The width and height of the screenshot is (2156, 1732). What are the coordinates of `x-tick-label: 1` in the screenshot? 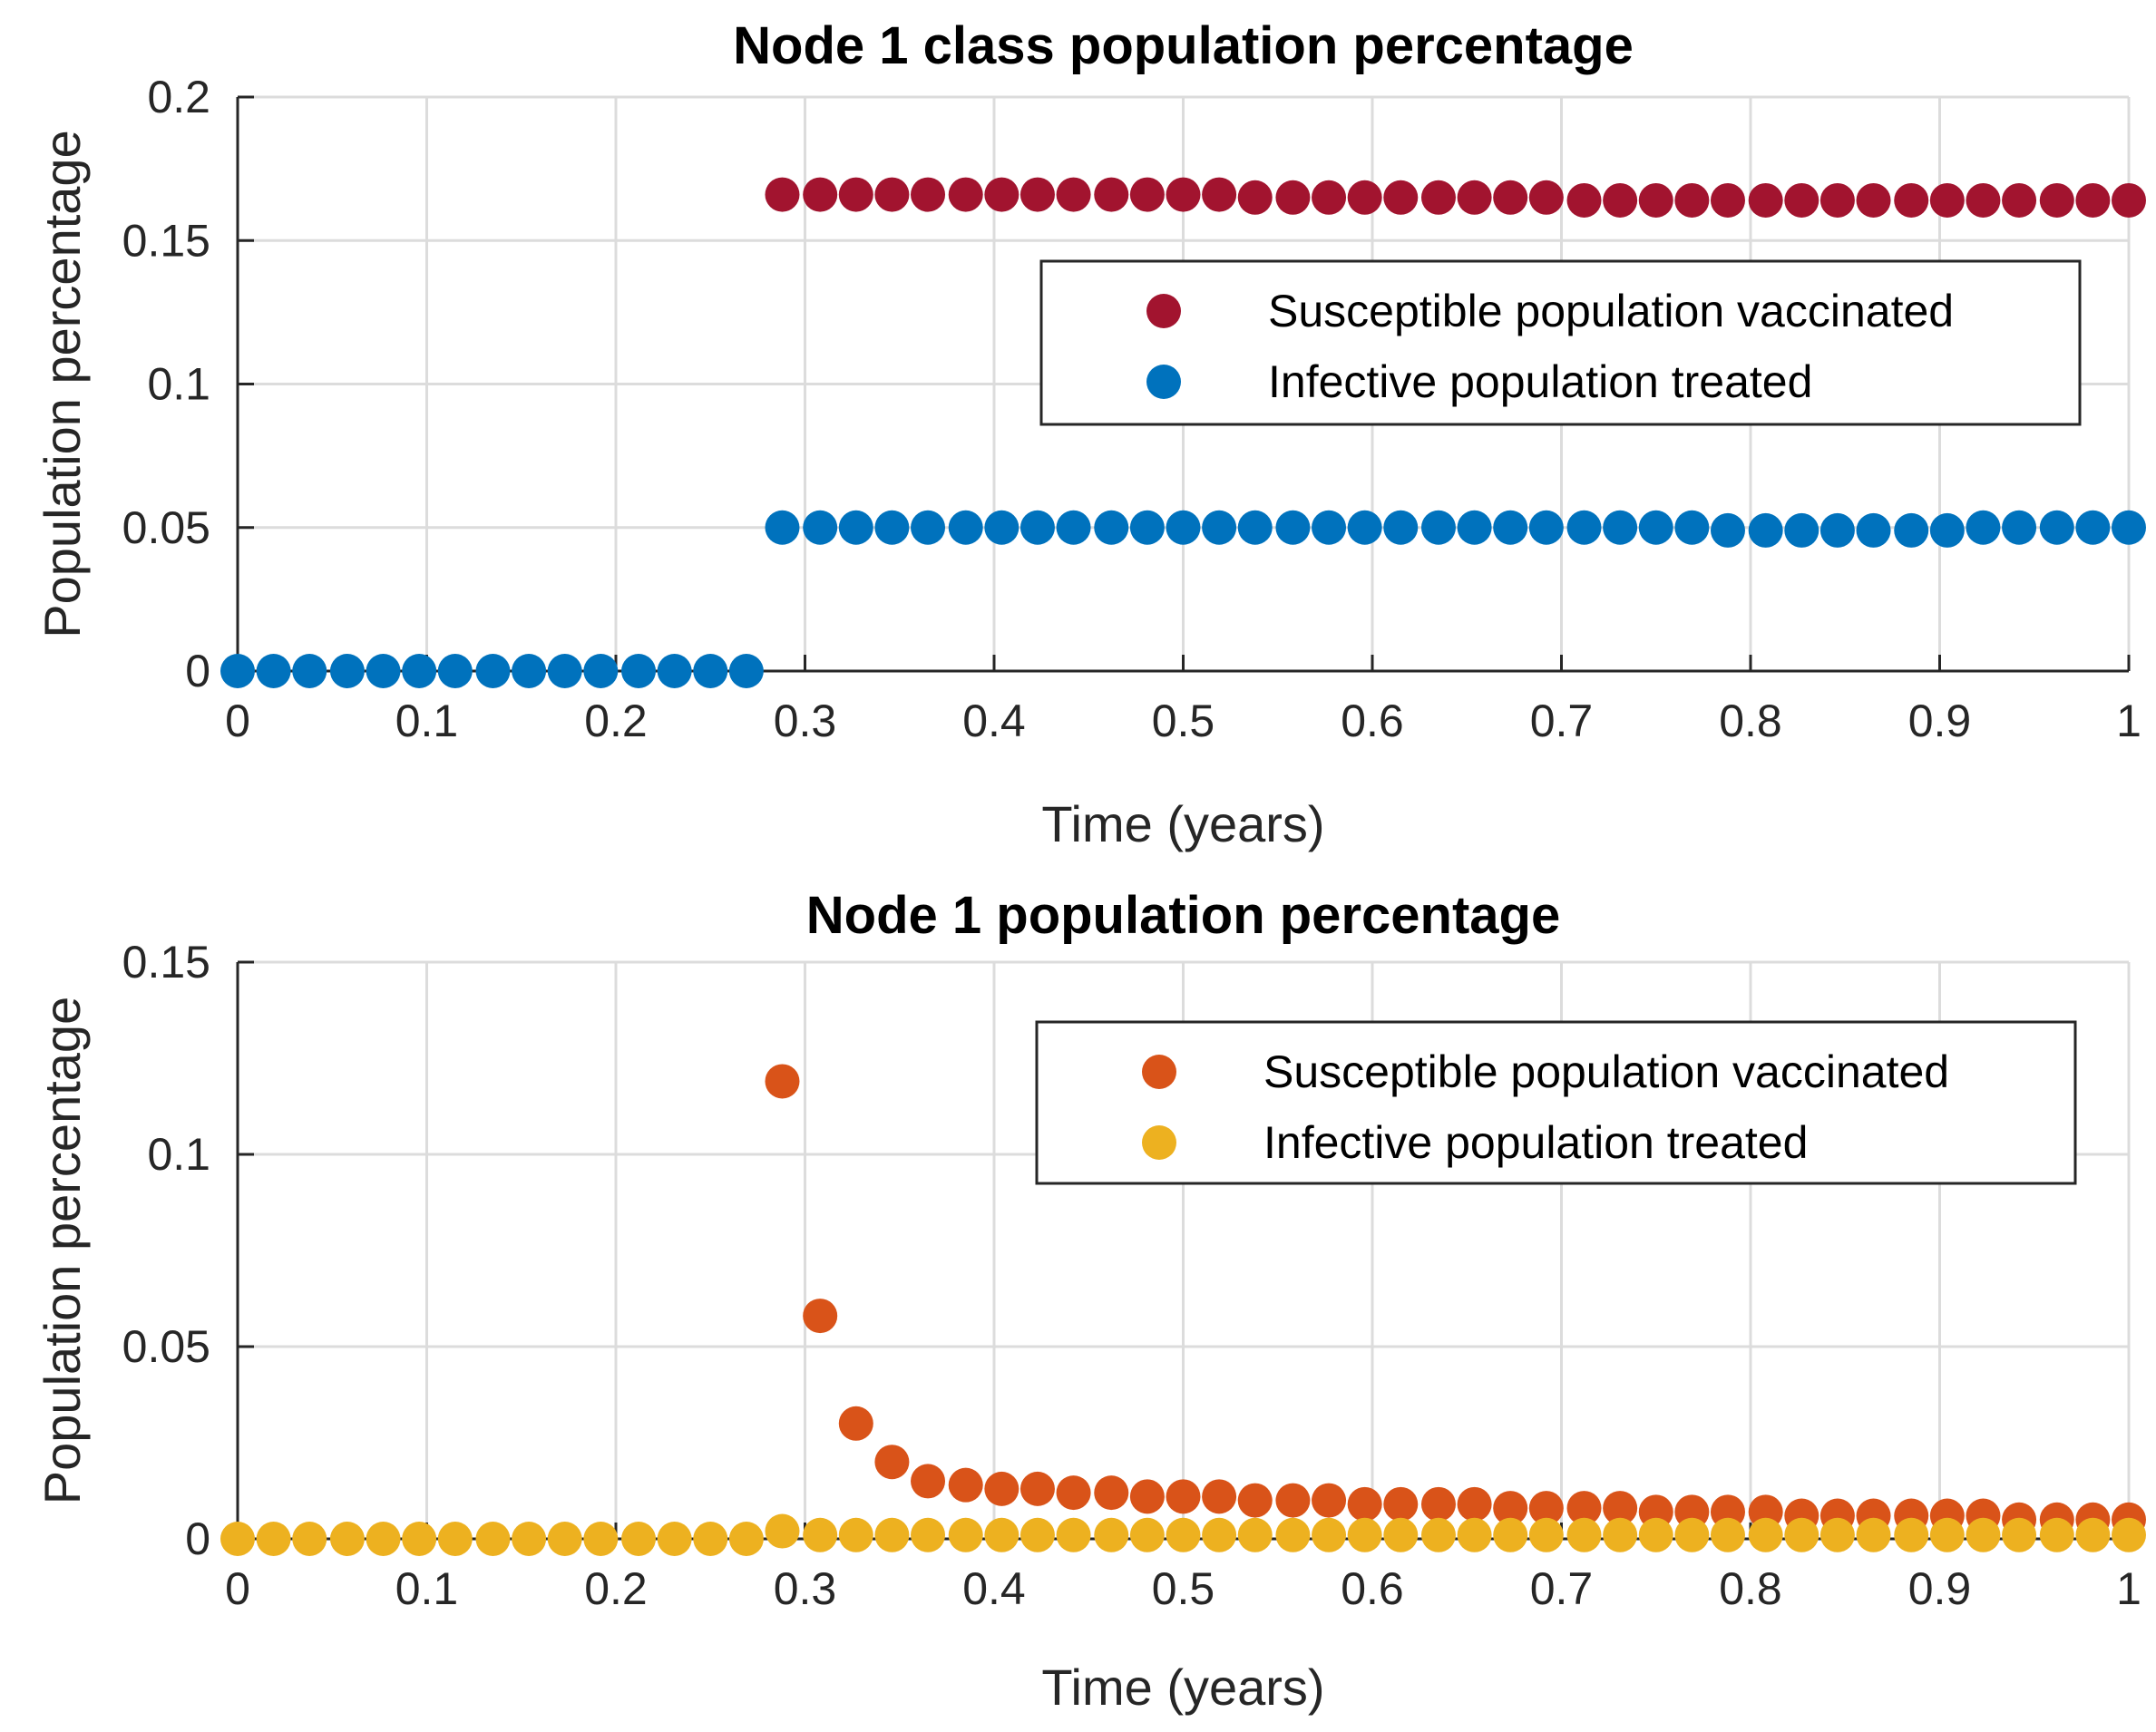 It's located at (2128, 721).